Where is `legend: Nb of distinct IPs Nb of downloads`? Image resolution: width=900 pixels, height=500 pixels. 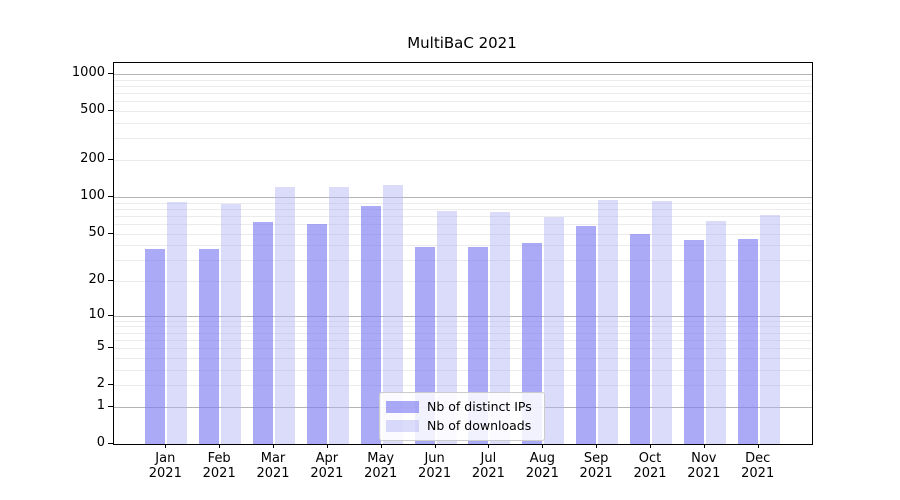 legend: Nb of distinct IPs Nb of downloads is located at coordinates (462, 416).